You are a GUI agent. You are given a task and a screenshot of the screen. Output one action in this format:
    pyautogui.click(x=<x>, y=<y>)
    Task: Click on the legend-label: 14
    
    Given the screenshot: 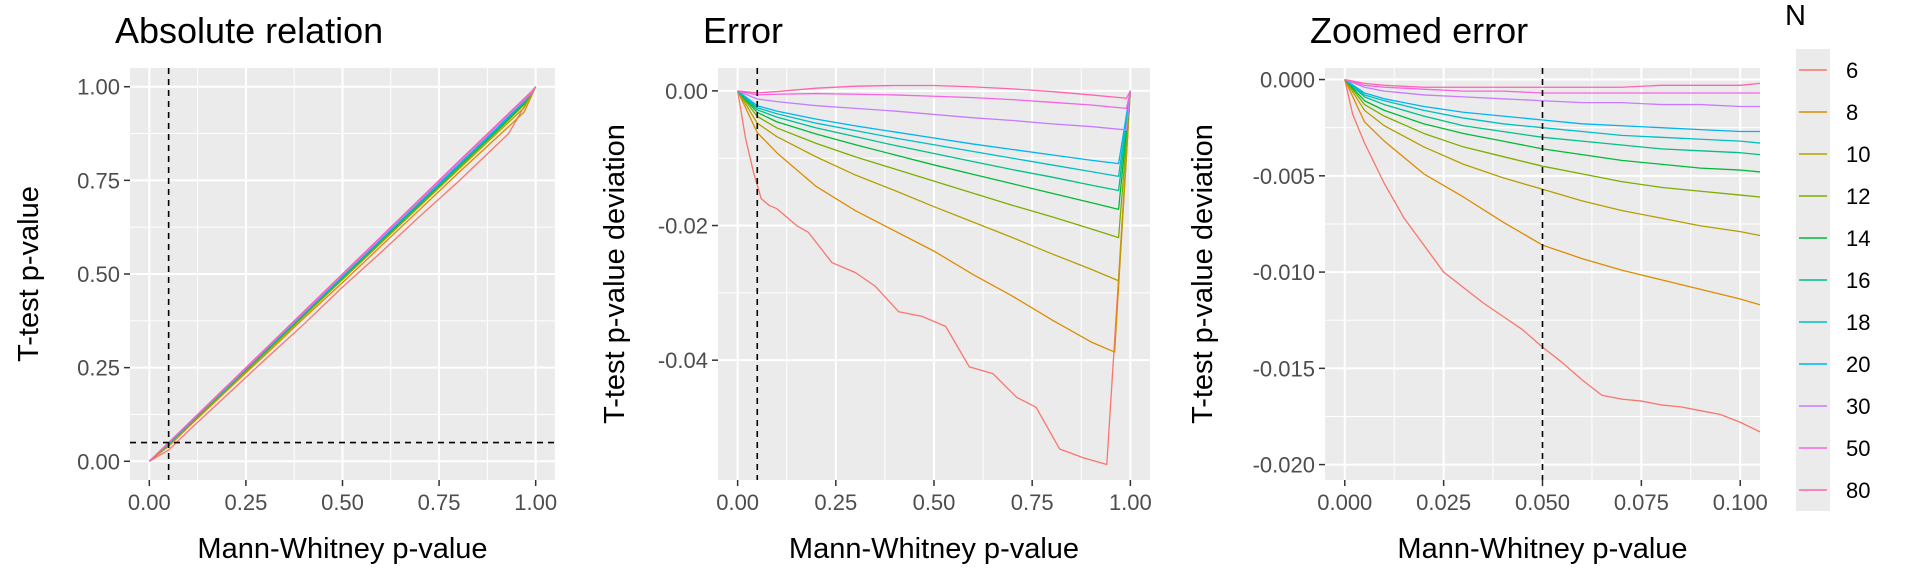 What is the action you would take?
    pyautogui.click(x=1858, y=238)
    